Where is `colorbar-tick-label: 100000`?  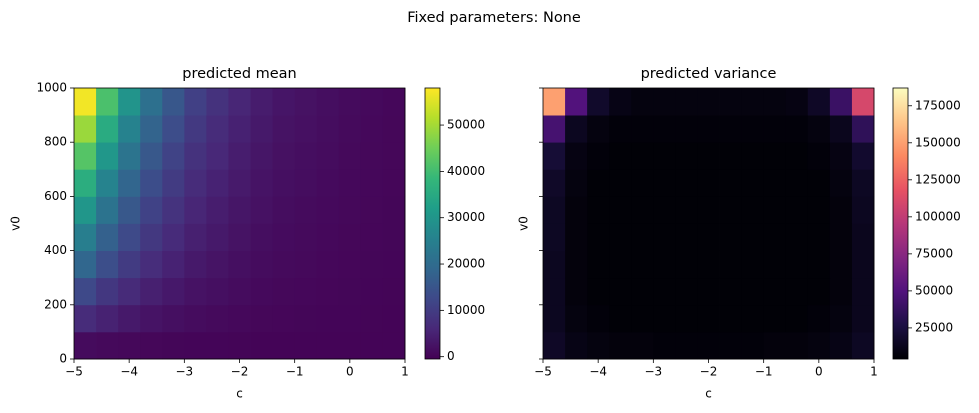 colorbar-tick-label: 100000 is located at coordinates (938, 216).